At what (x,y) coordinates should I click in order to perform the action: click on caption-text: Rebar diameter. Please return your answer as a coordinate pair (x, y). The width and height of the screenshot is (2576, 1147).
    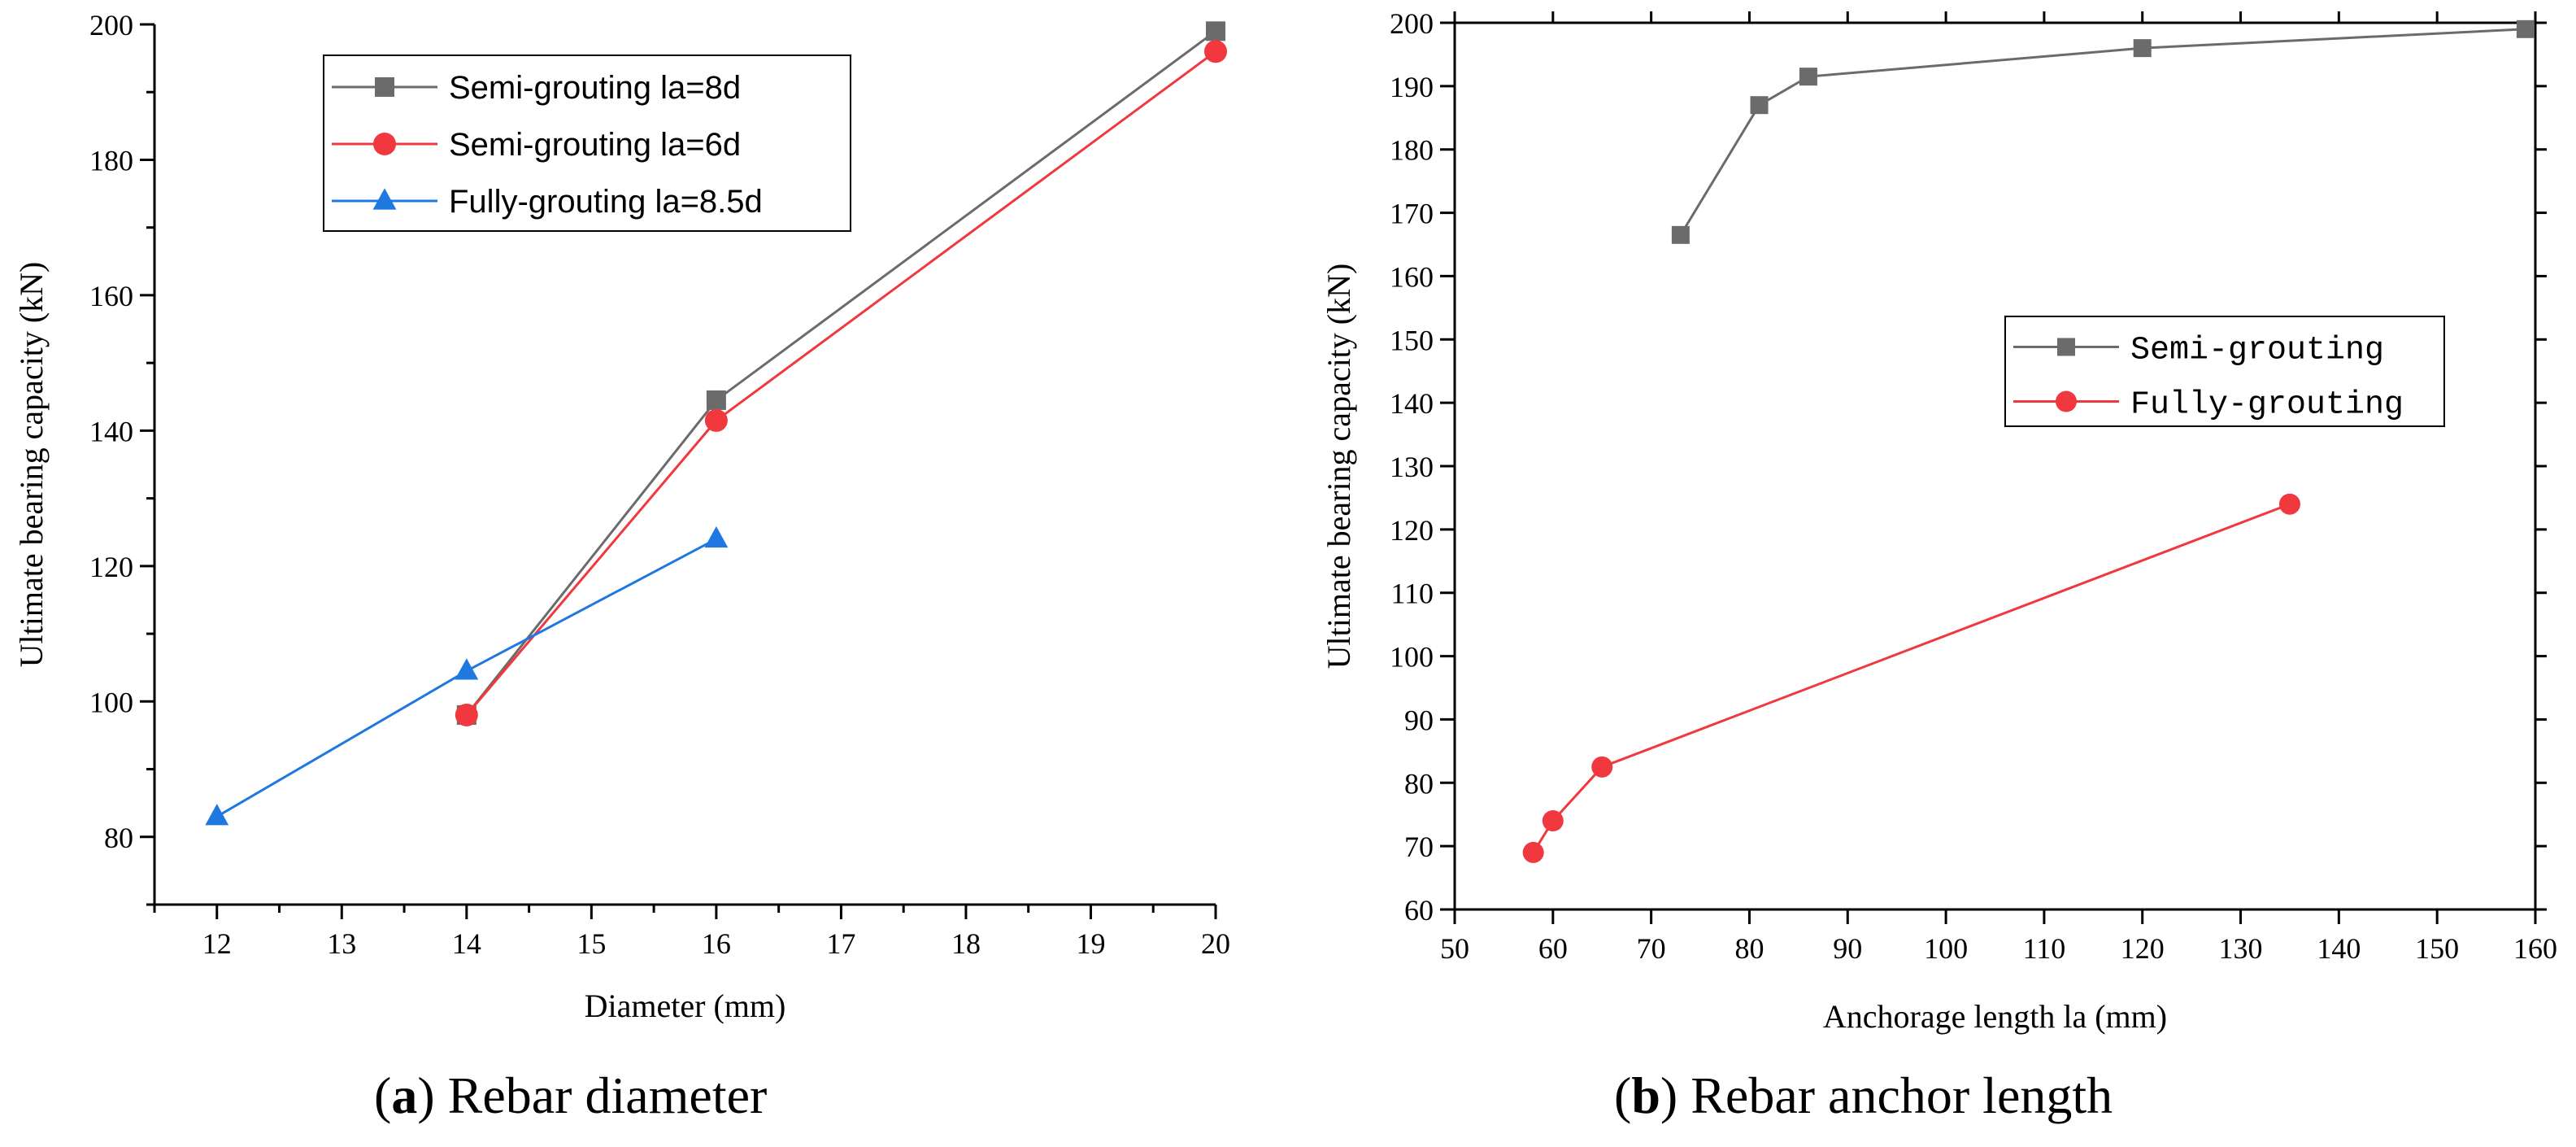
    Looking at the image, I should click on (608, 1095).